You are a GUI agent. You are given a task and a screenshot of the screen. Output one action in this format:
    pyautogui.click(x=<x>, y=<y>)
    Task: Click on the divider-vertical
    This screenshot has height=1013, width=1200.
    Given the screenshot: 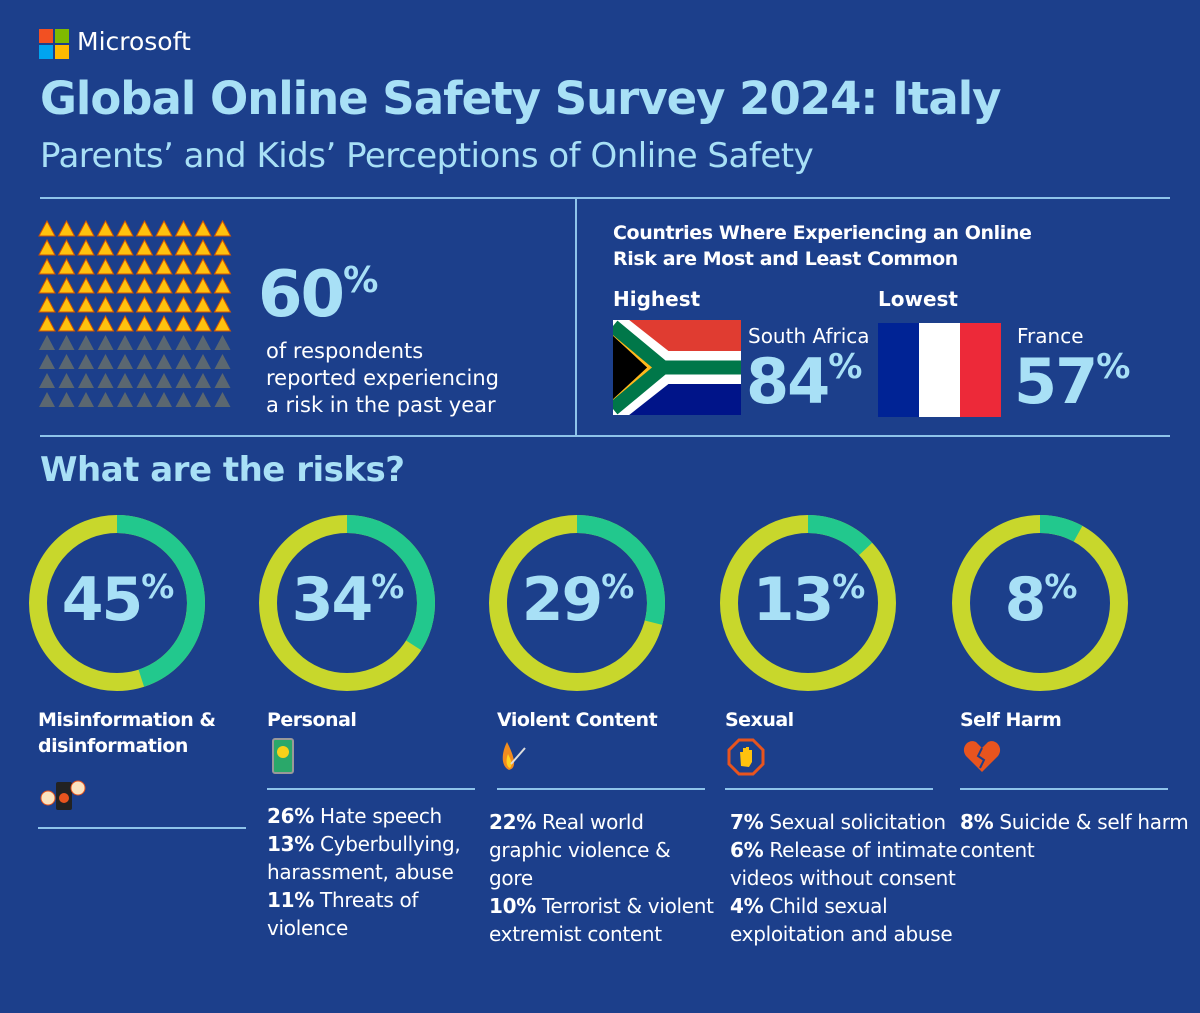 What is the action you would take?
    pyautogui.click(x=576, y=317)
    